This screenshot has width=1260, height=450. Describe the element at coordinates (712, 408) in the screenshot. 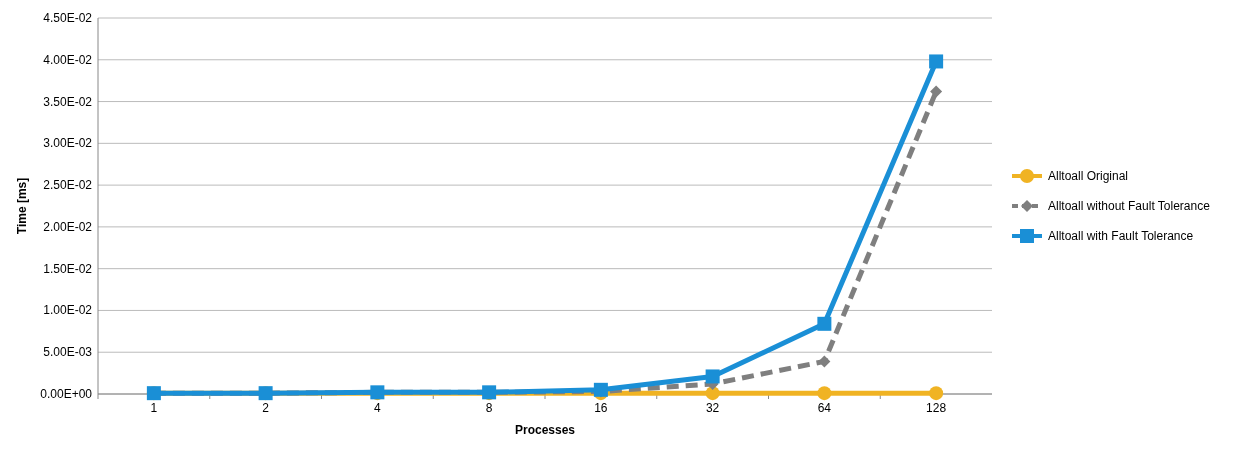

I see `x-tick-label: 32` at that location.